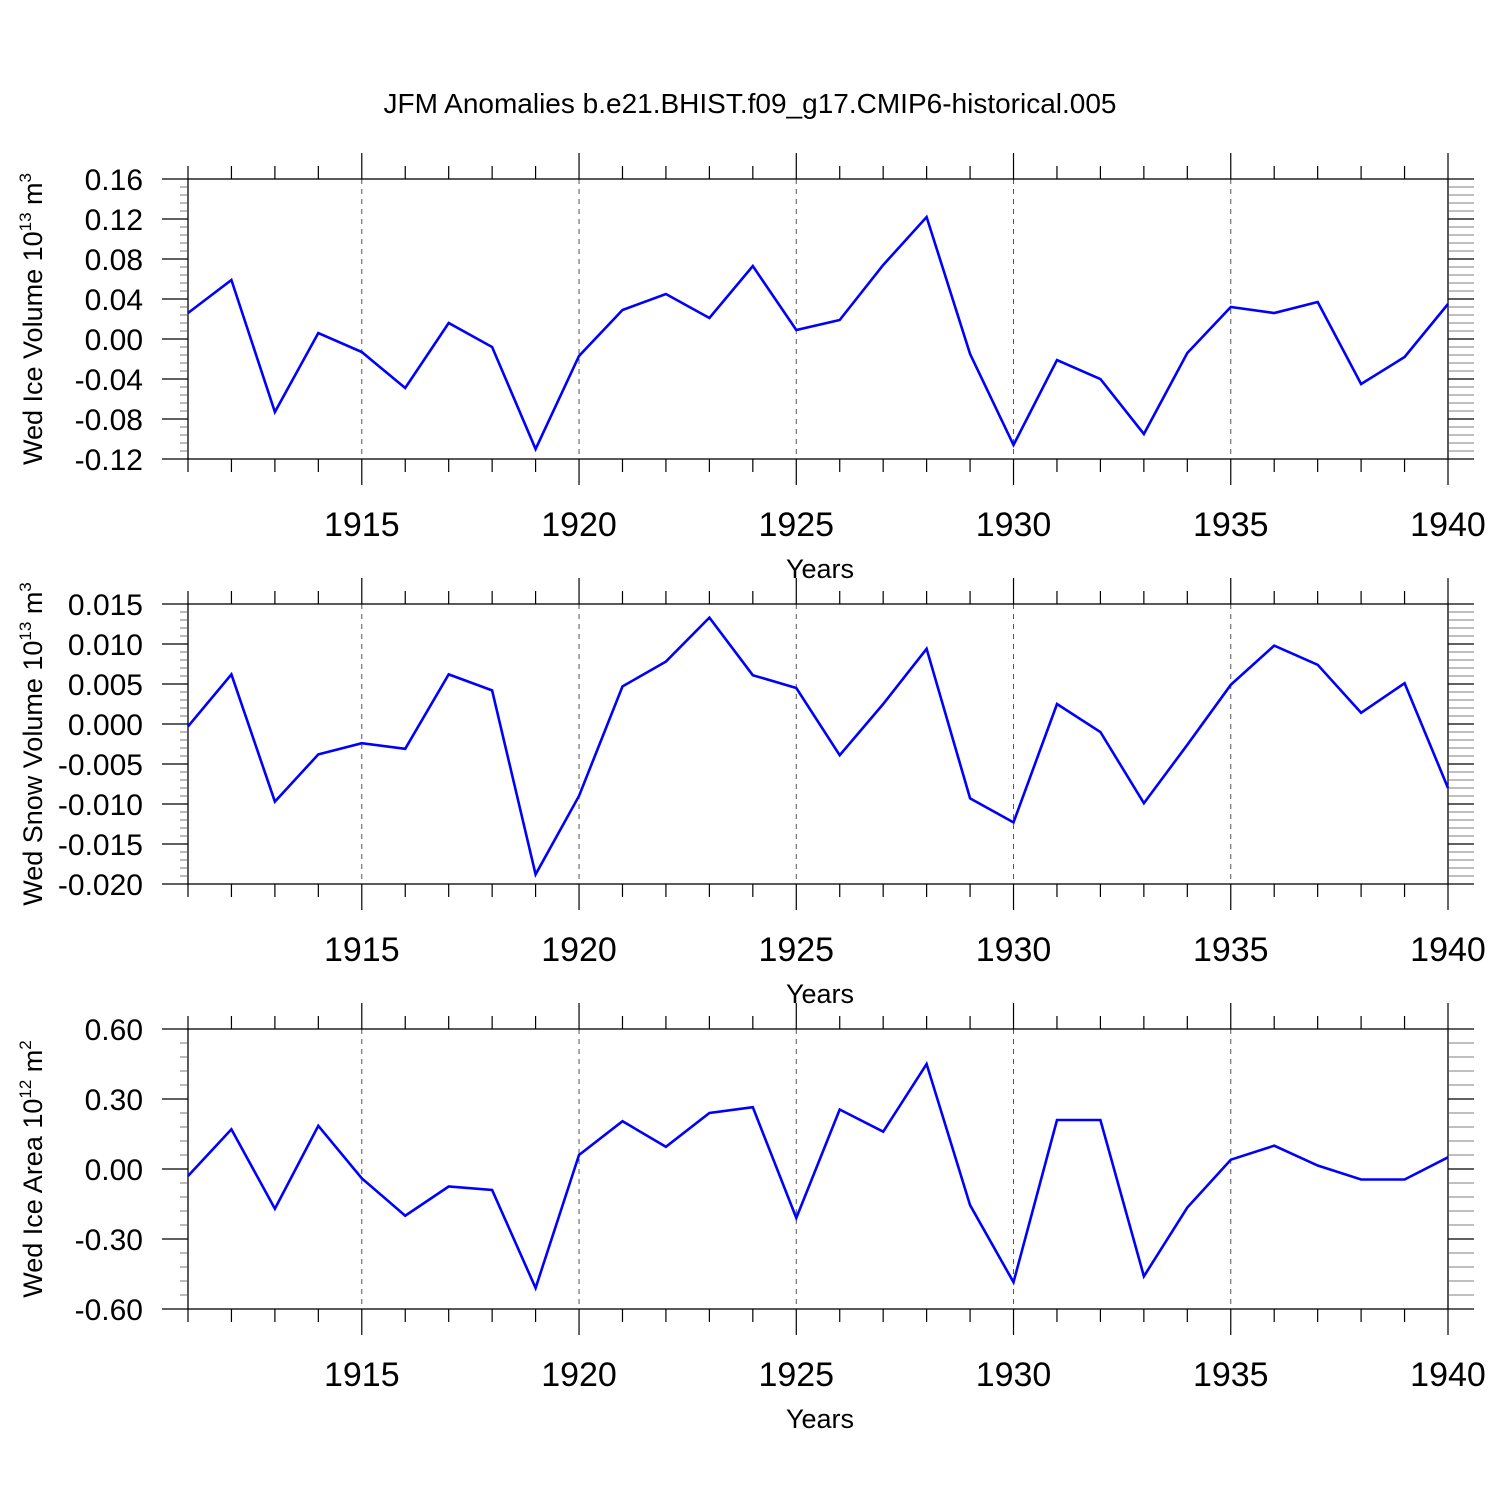  What do you see at coordinates (105, 725) in the screenshot?
I see `y-tick-label: 0.000` at bounding box center [105, 725].